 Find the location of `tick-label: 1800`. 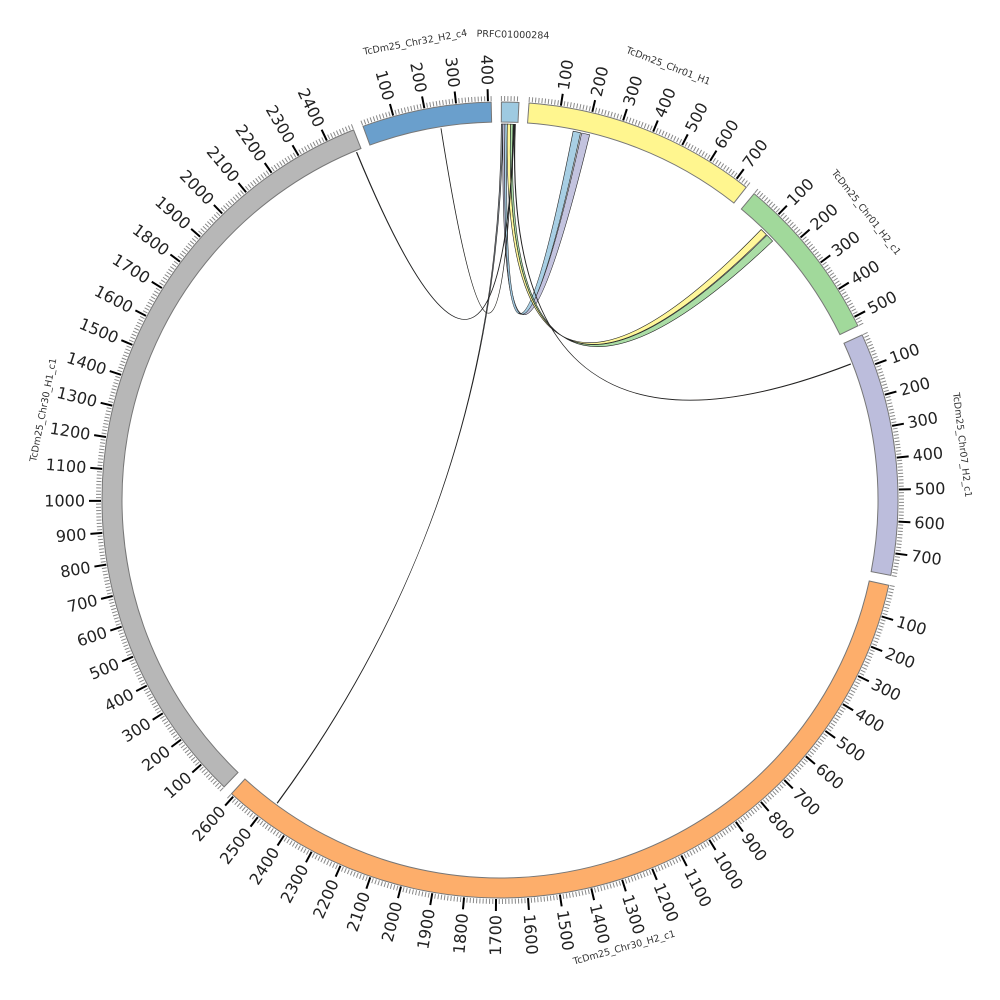

tick-label: 1800 is located at coordinates (151, 240).